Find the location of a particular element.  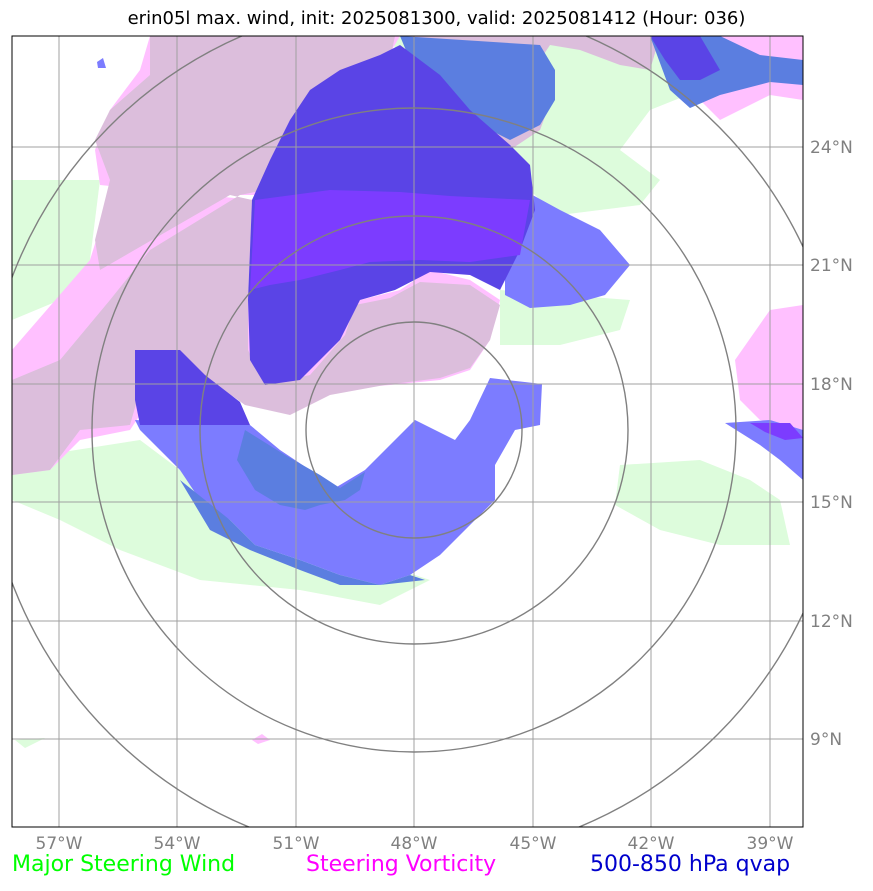

lon-label-51w: 51°W is located at coordinates (296, 844).